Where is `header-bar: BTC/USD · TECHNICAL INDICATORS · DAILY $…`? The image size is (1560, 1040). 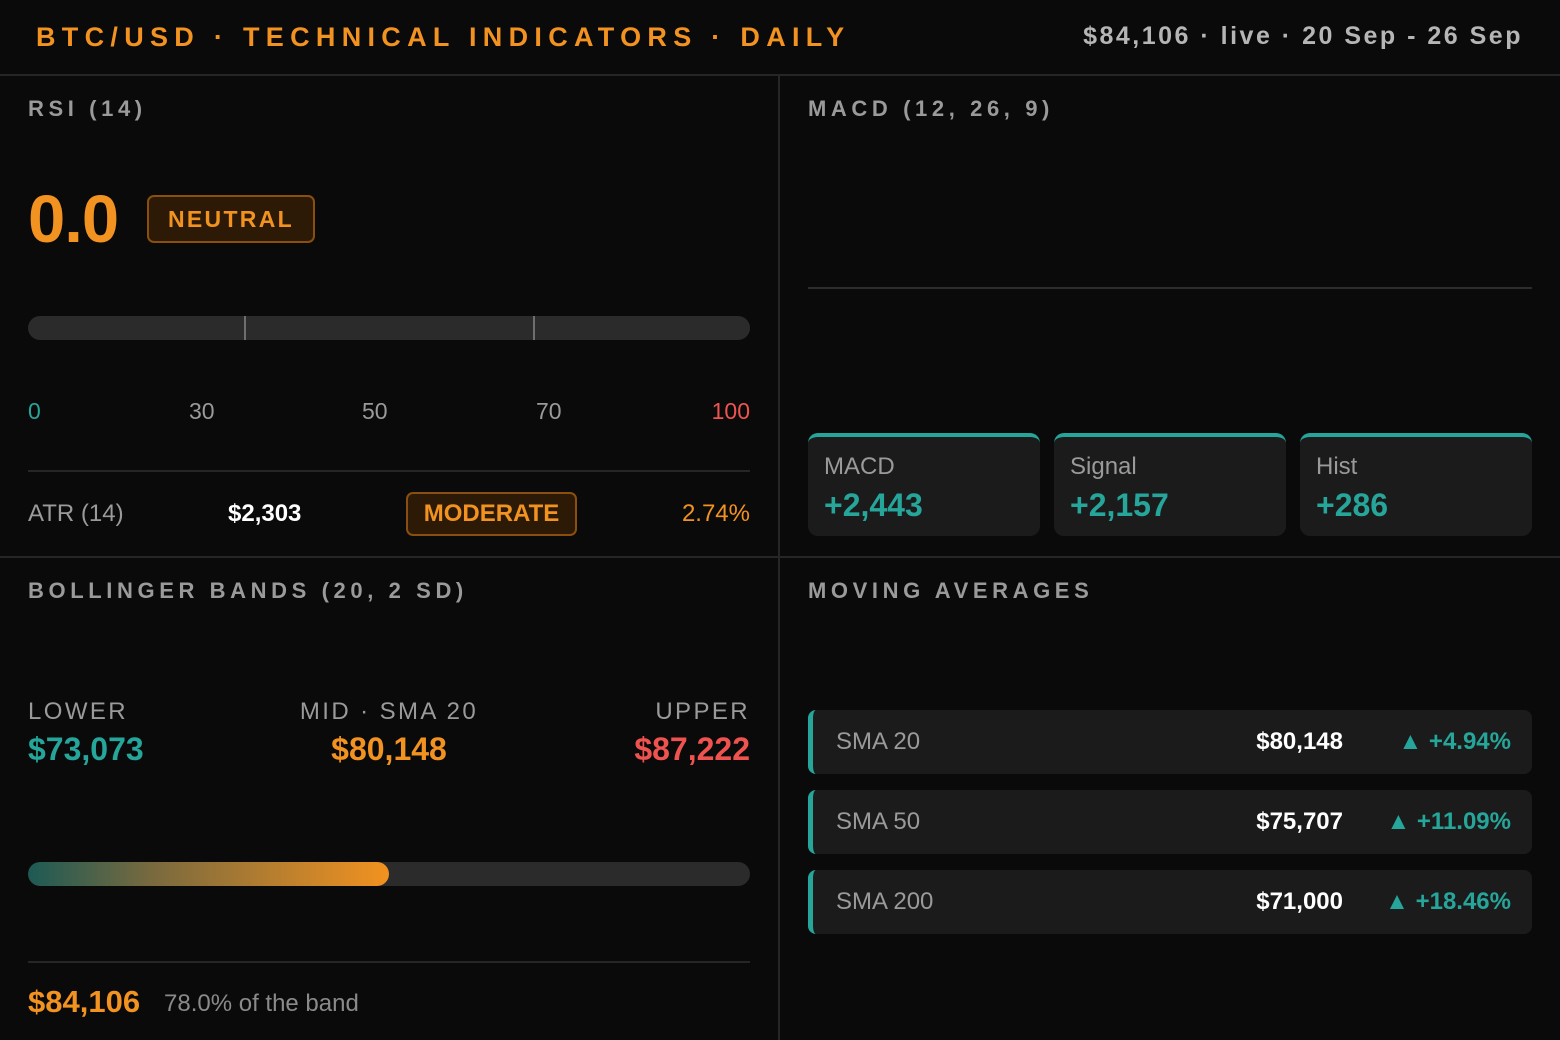
header-bar: BTC/USD · TECHNICAL INDICATORS · DAILY $… is located at coordinates (780, 38).